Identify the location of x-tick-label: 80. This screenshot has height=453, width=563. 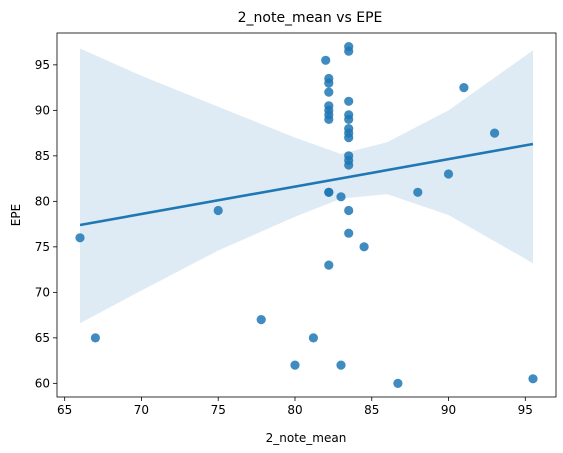
(294, 410).